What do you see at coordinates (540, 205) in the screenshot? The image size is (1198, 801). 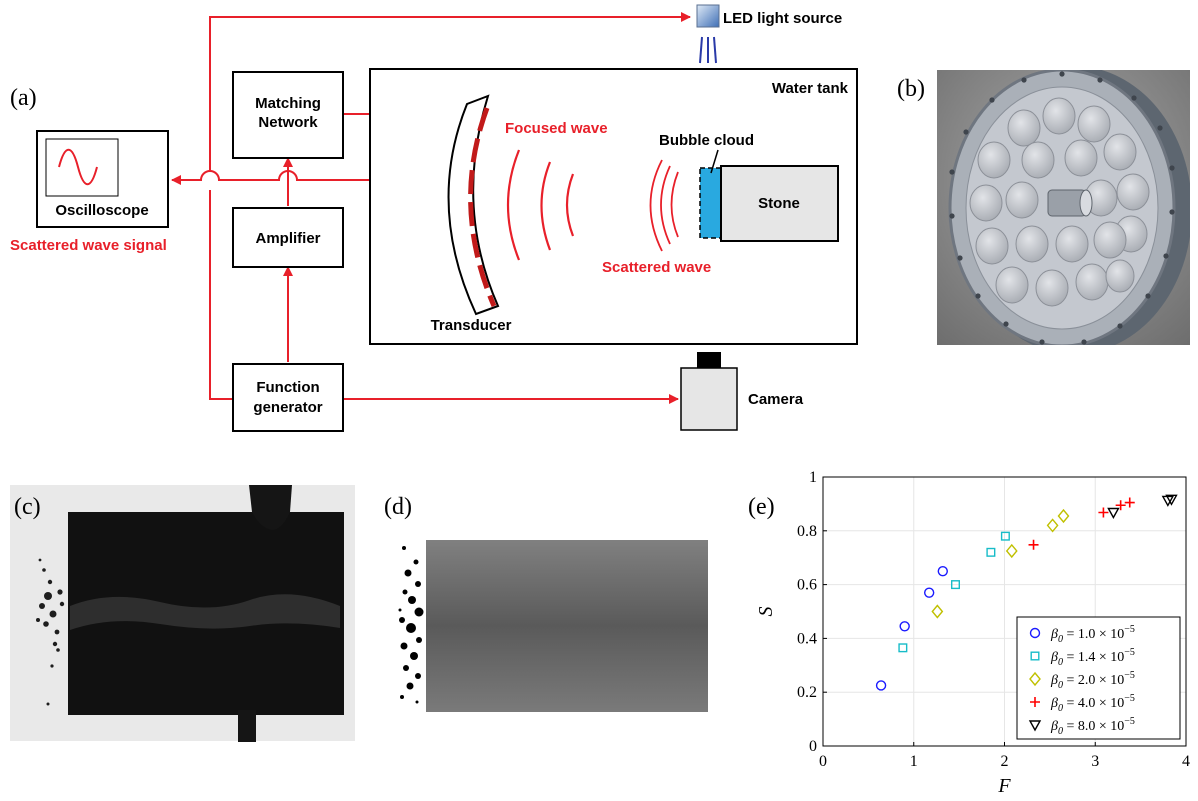 I see `focused-wave-icon` at bounding box center [540, 205].